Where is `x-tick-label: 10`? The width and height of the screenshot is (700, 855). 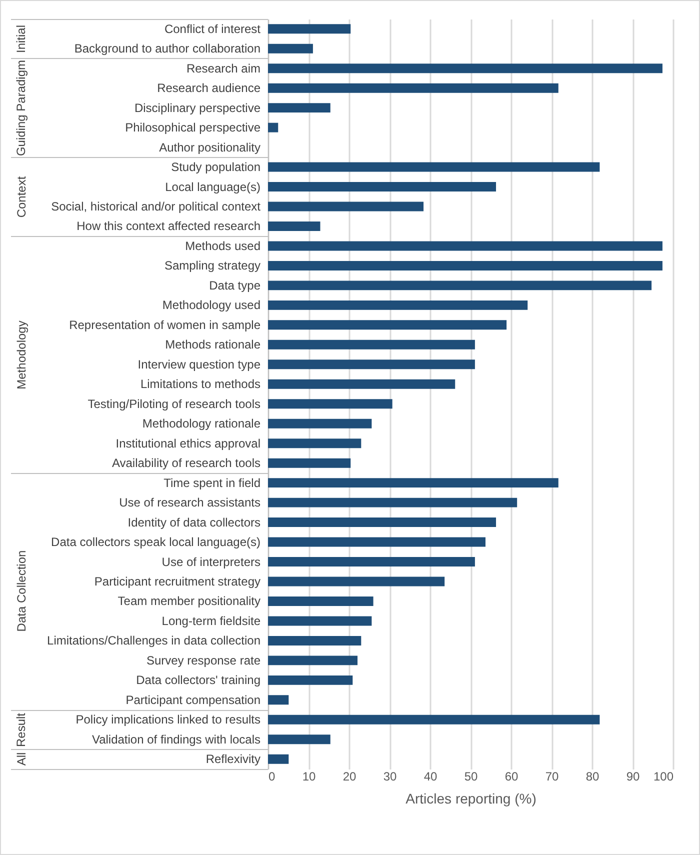 x-tick-label: 10 is located at coordinates (309, 777).